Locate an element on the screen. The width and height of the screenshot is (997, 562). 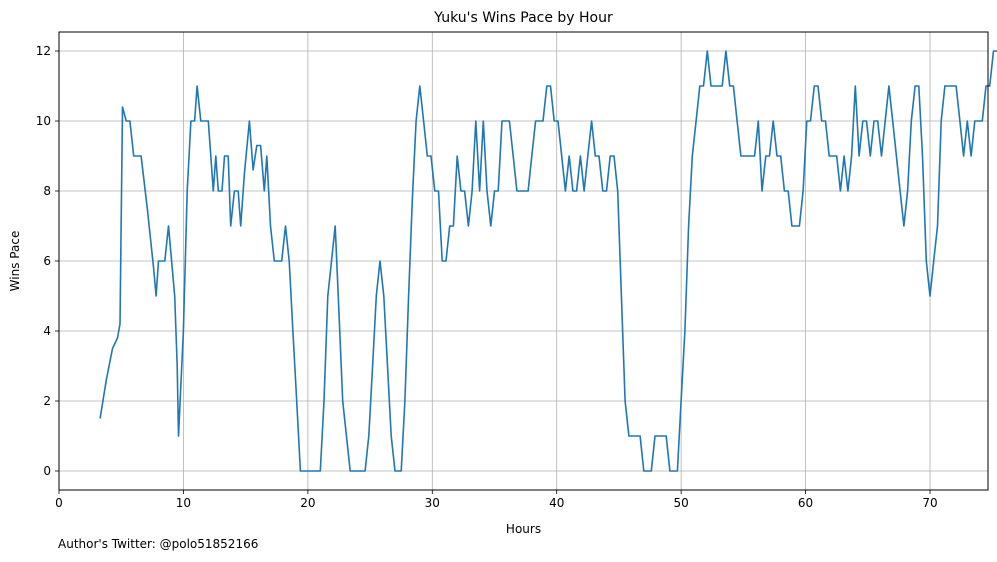
x-tick-label: 40 is located at coordinates (556, 503).